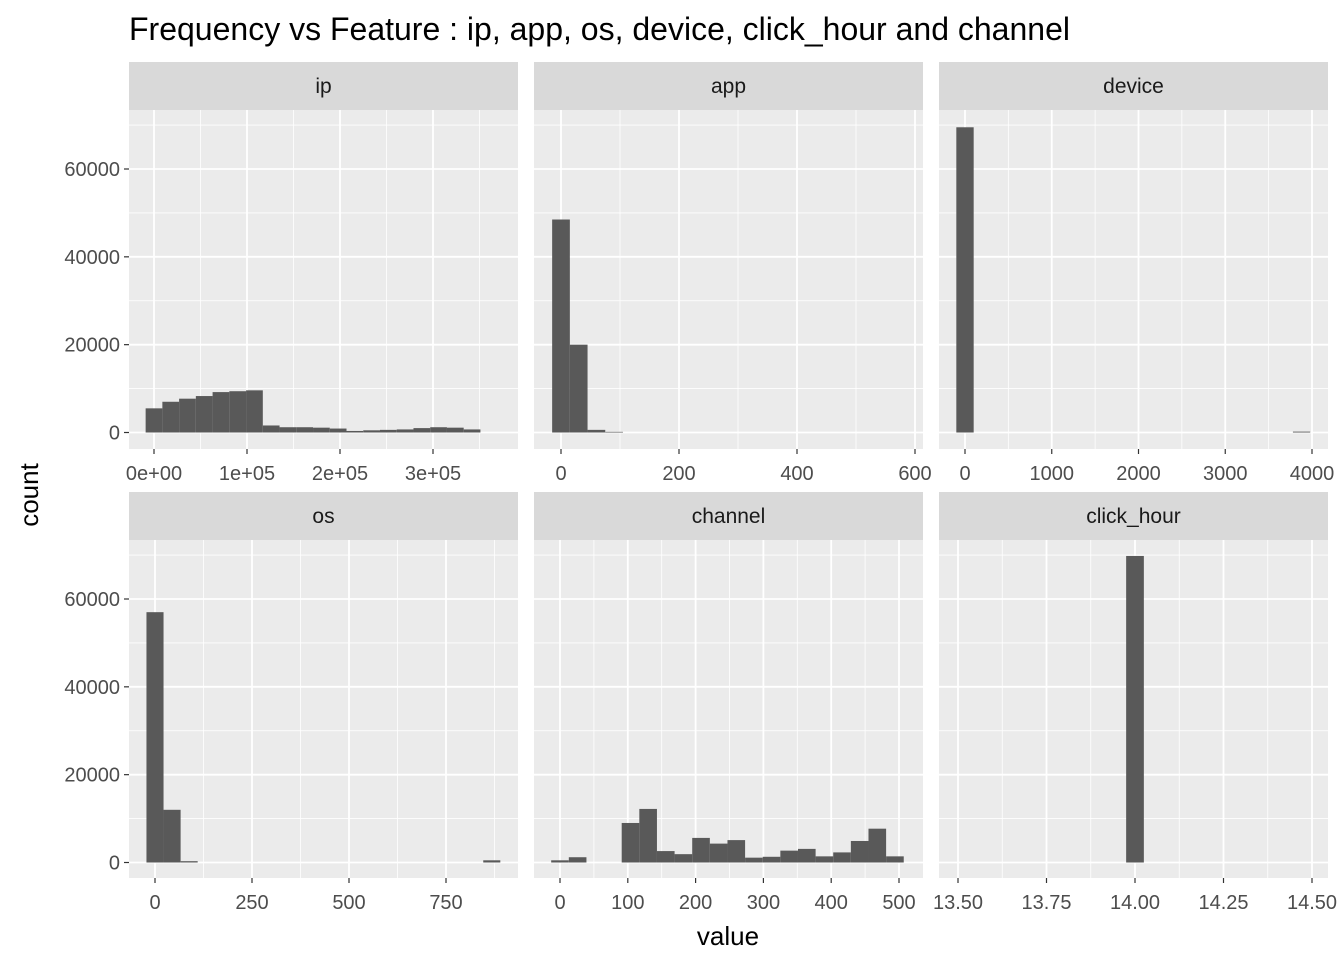  What do you see at coordinates (1135, 903) in the screenshot?
I see `x-tick-label: 14.00` at bounding box center [1135, 903].